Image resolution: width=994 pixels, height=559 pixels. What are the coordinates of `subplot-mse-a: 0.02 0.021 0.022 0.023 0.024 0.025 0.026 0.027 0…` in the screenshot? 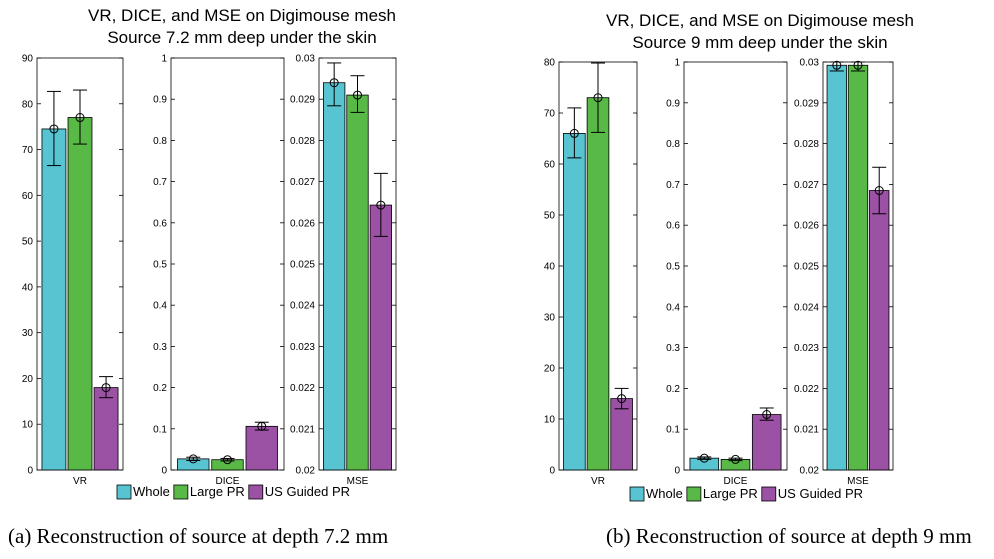 It's located at (343, 270).